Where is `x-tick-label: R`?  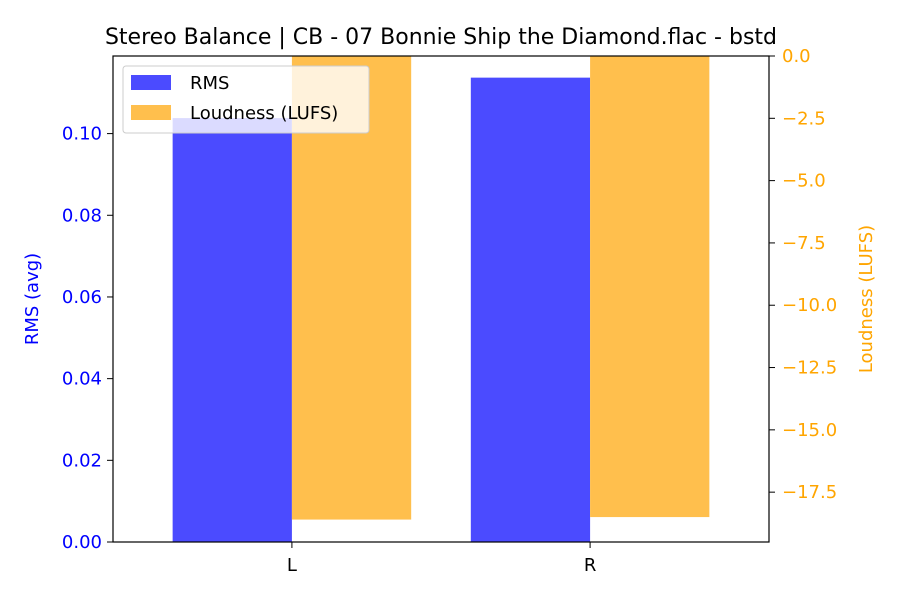
x-tick-label: R is located at coordinates (590, 565).